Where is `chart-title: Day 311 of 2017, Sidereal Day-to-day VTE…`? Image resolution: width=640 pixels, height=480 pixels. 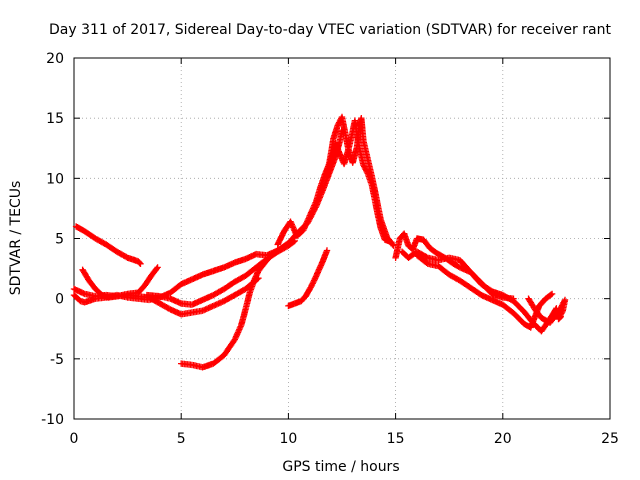
chart-title: Day 311 of 2017, Sidereal Day-to-day VTE… is located at coordinates (330, 30).